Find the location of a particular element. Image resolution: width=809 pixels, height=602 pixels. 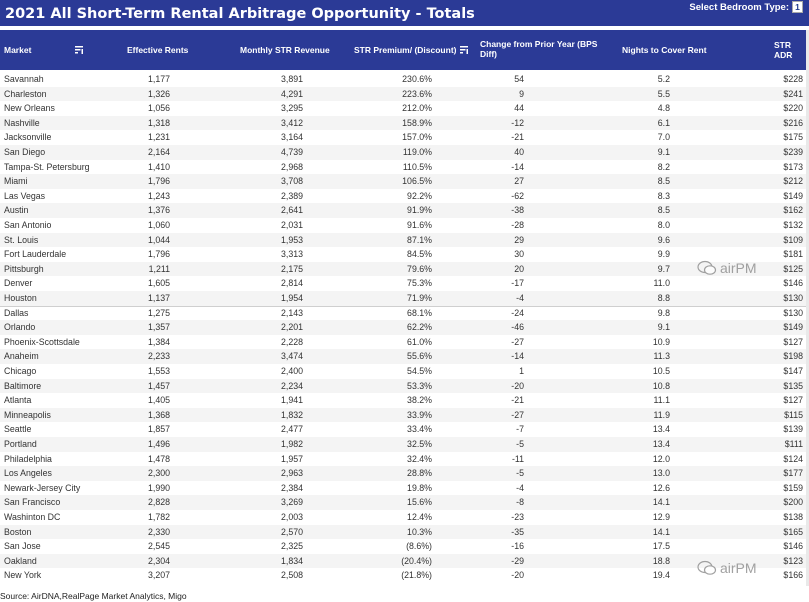

cell-effective-rents: 1,231 is located at coordinates (158, 137).